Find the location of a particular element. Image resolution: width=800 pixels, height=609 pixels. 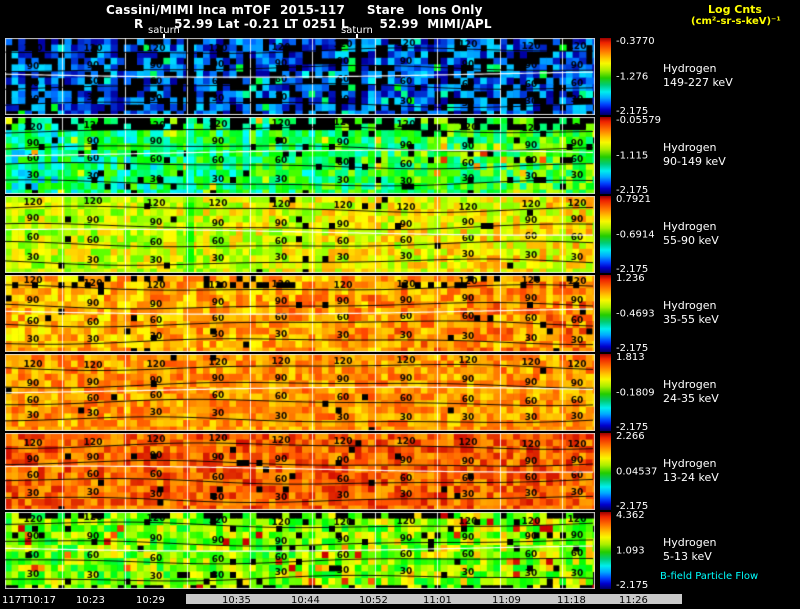

panel-row-13-24-kev: 2.266 0.04537 -2.175 Hydrogen 13-24 keV is located at coordinates (402, 471).